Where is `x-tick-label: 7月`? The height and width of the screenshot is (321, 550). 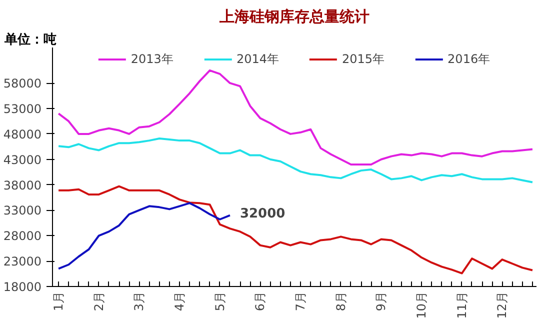
x-tick-label: 7月 is located at coordinates (301, 301).